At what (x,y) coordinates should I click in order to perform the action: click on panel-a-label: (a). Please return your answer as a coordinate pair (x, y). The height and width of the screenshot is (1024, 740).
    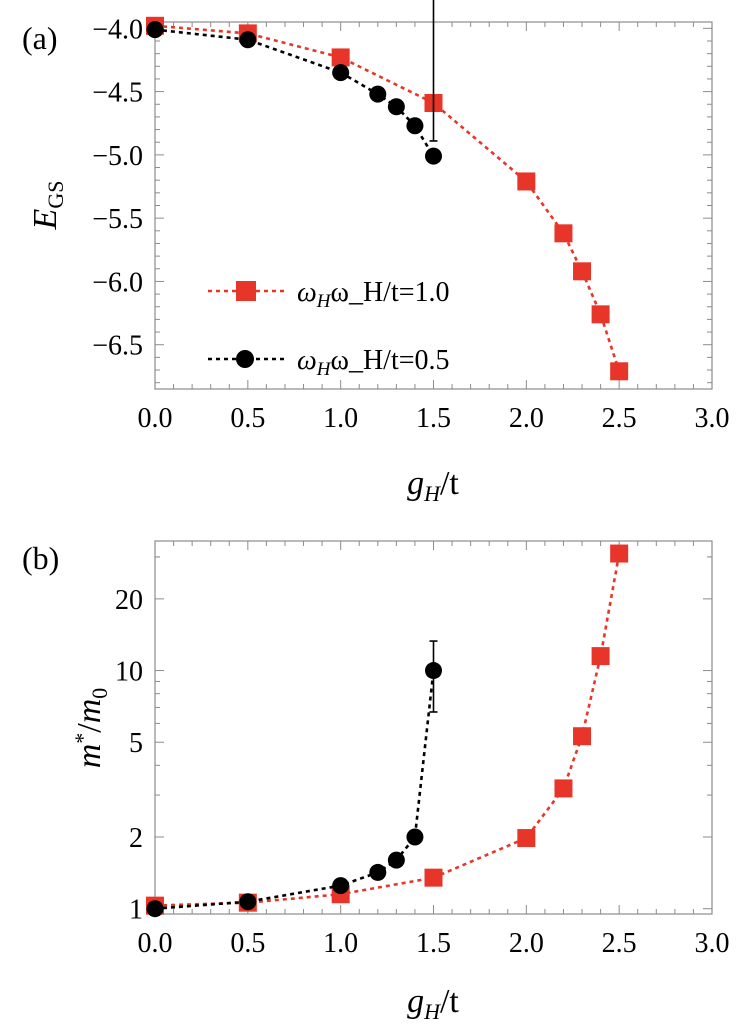
    Looking at the image, I should click on (40, 38).